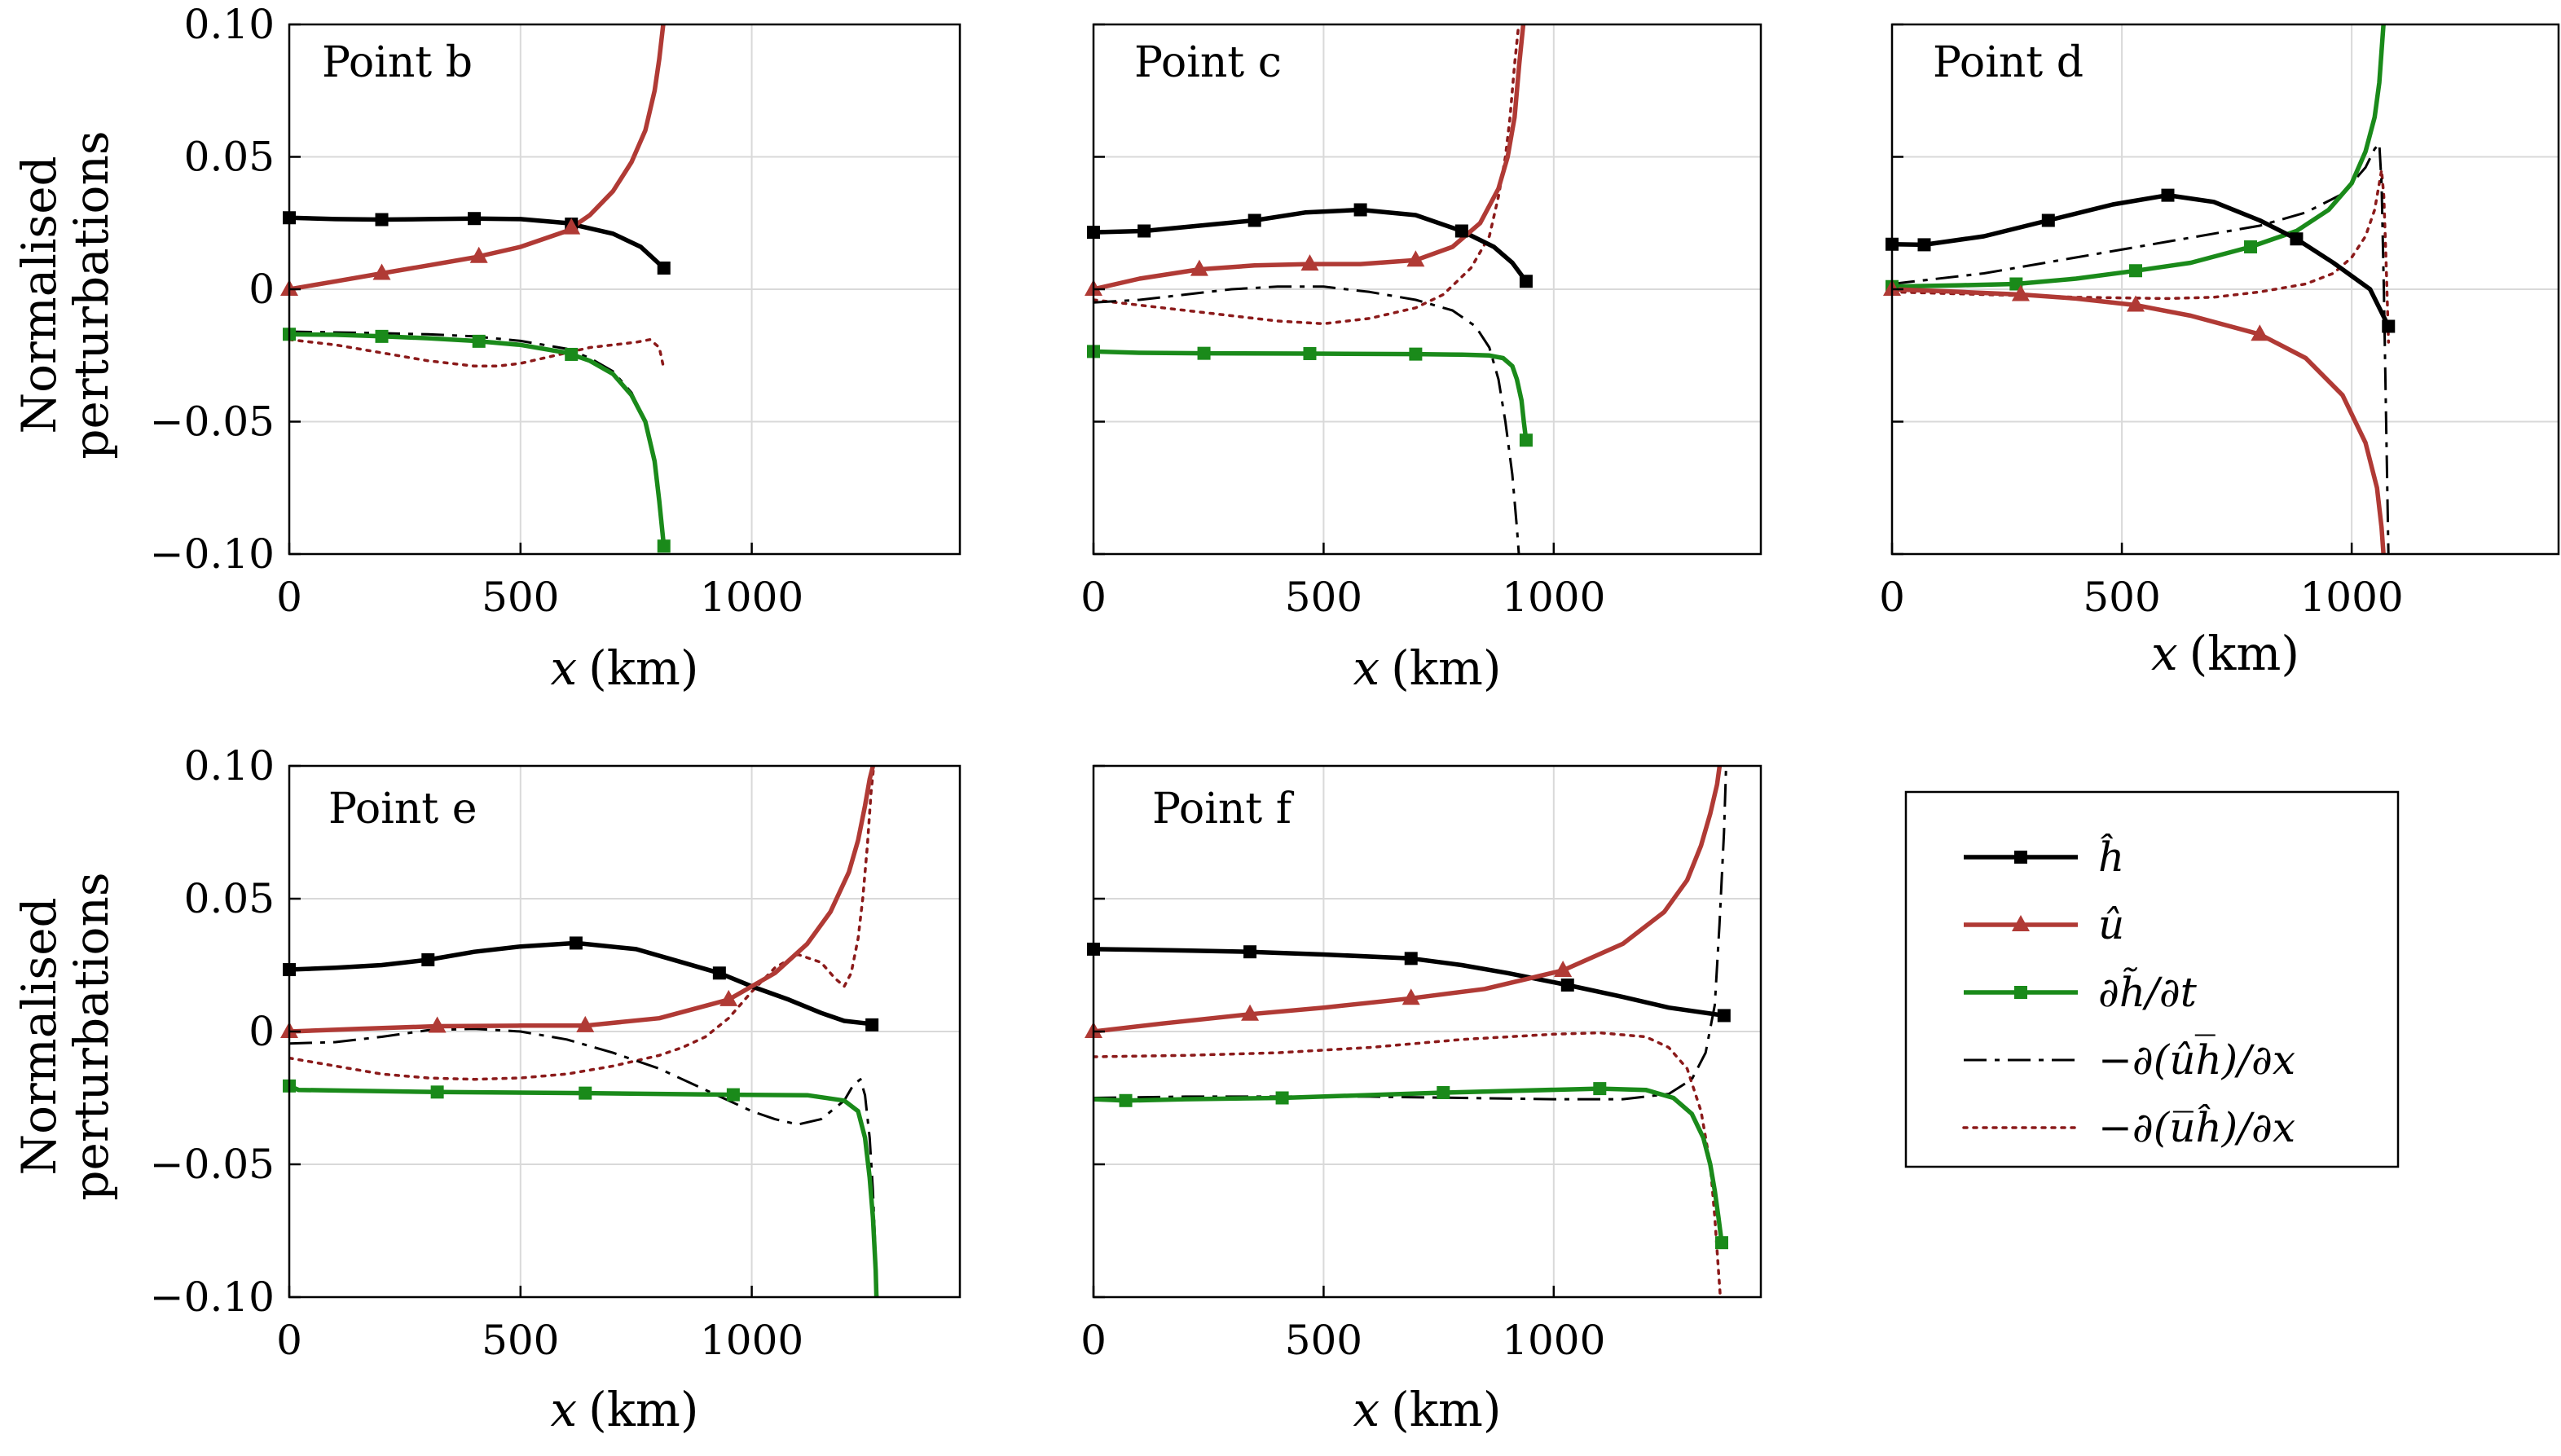 The image size is (2561, 1456). I want to click on y-tick-label: −0.10, so click(212, 1297).